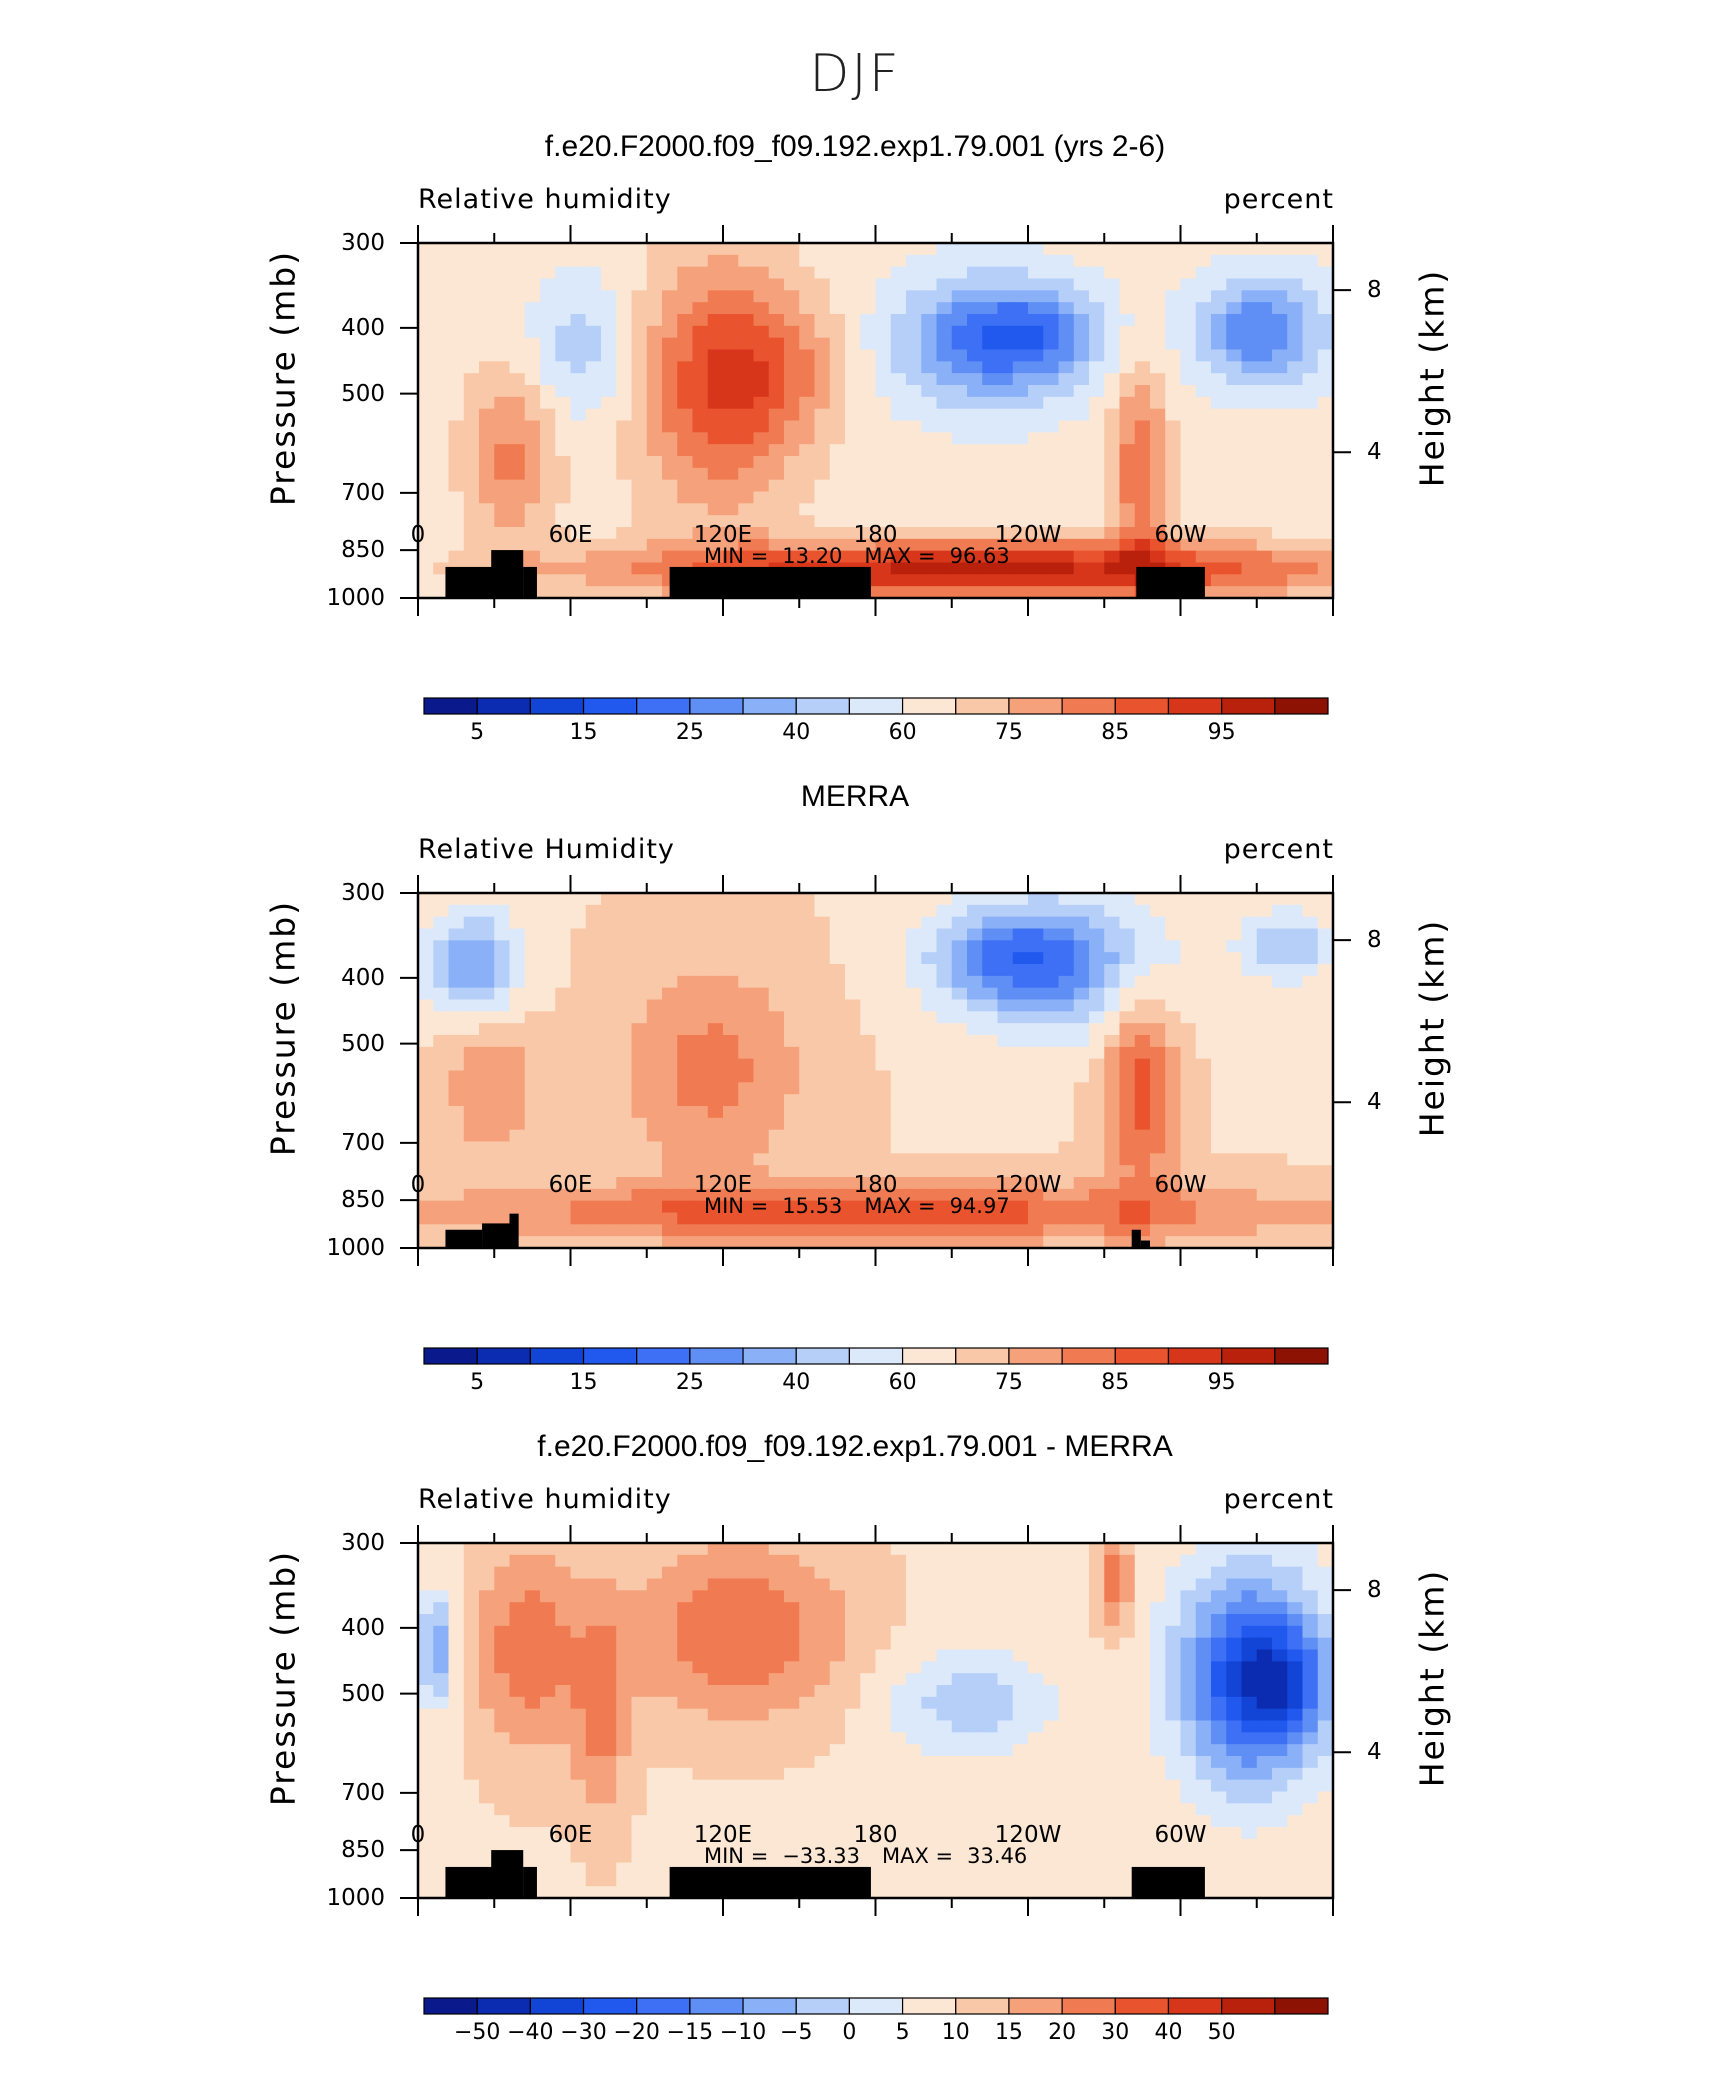 The height and width of the screenshot is (2080, 1710). What do you see at coordinates (463, 1239) in the screenshot?
I see `topography-mask` at bounding box center [463, 1239].